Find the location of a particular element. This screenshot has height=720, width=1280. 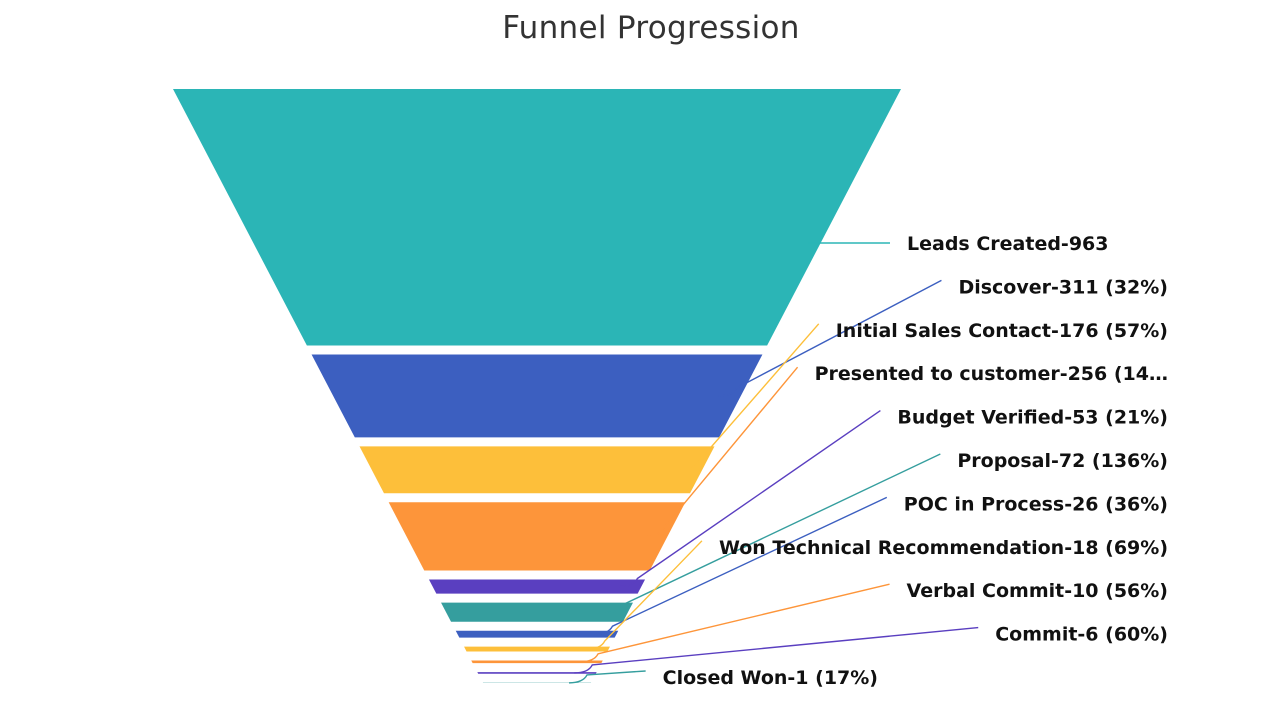

stage-label: Closed Won-1 (17%) is located at coordinates (770, 678).